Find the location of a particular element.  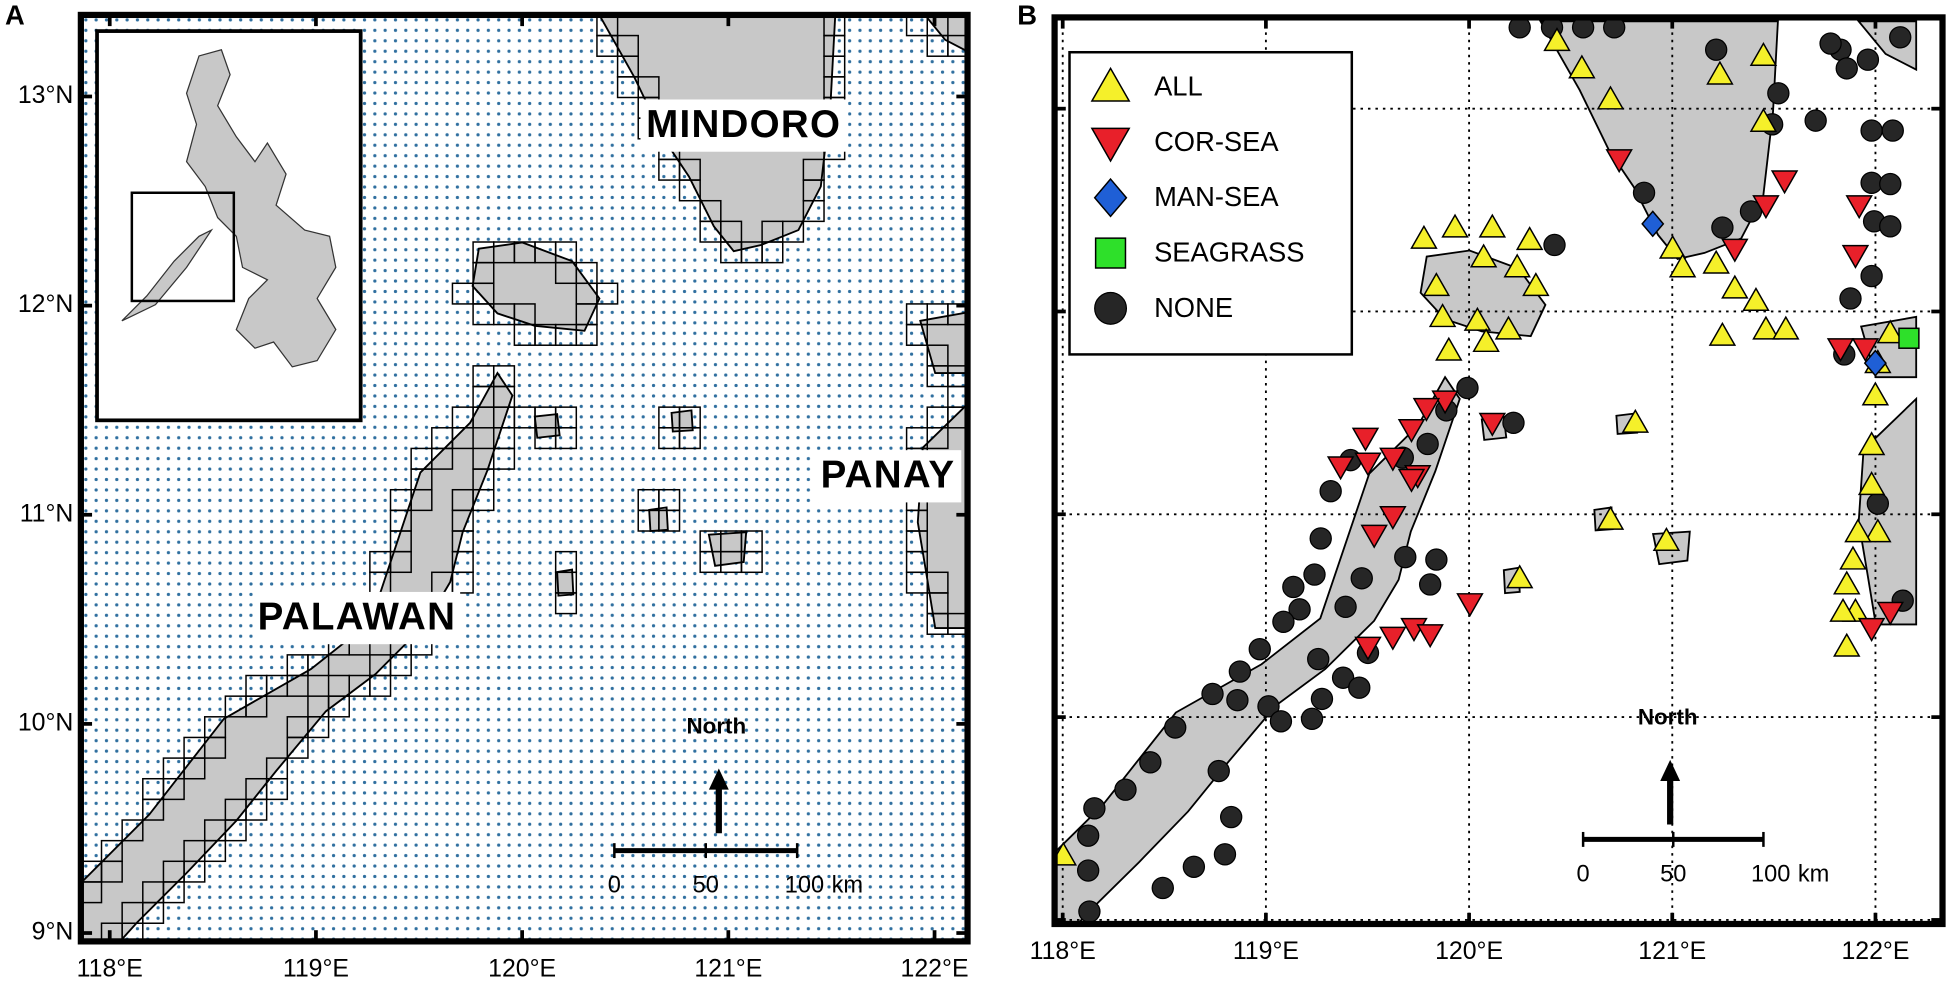

place-label: PALAWAN is located at coordinates (357, 616).